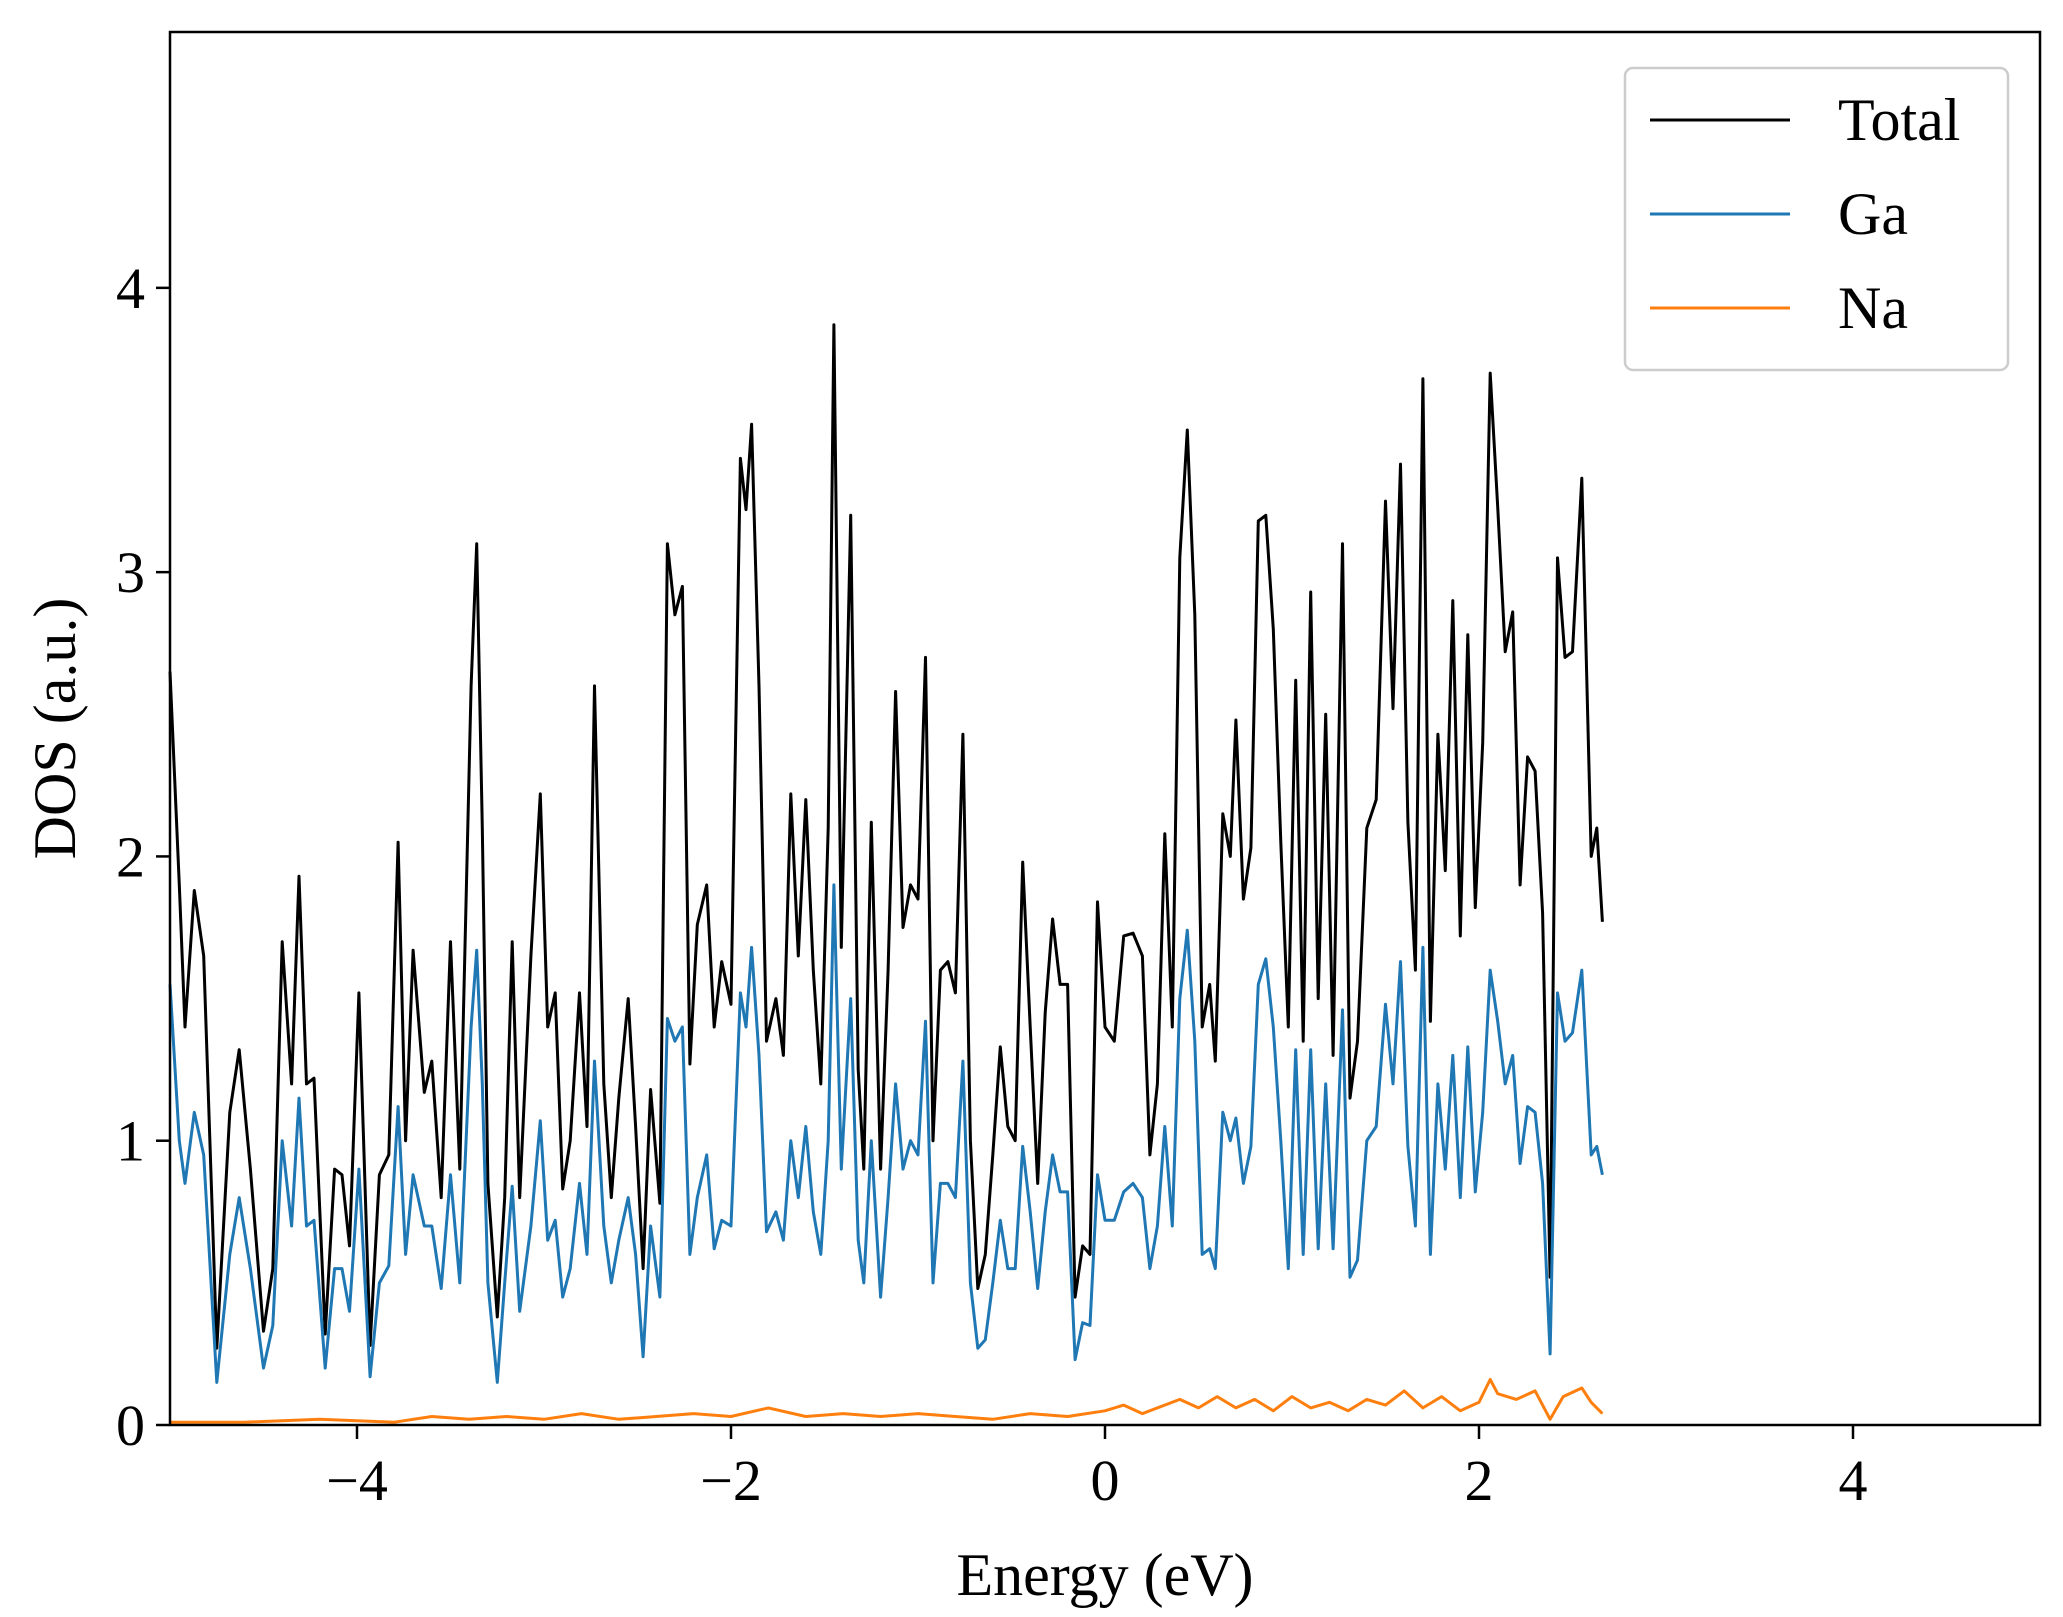 The image size is (2063, 1617). What do you see at coordinates (1853, 1480) in the screenshot?
I see `x-tick-label: 4` at bounding box center [1853, 1480].